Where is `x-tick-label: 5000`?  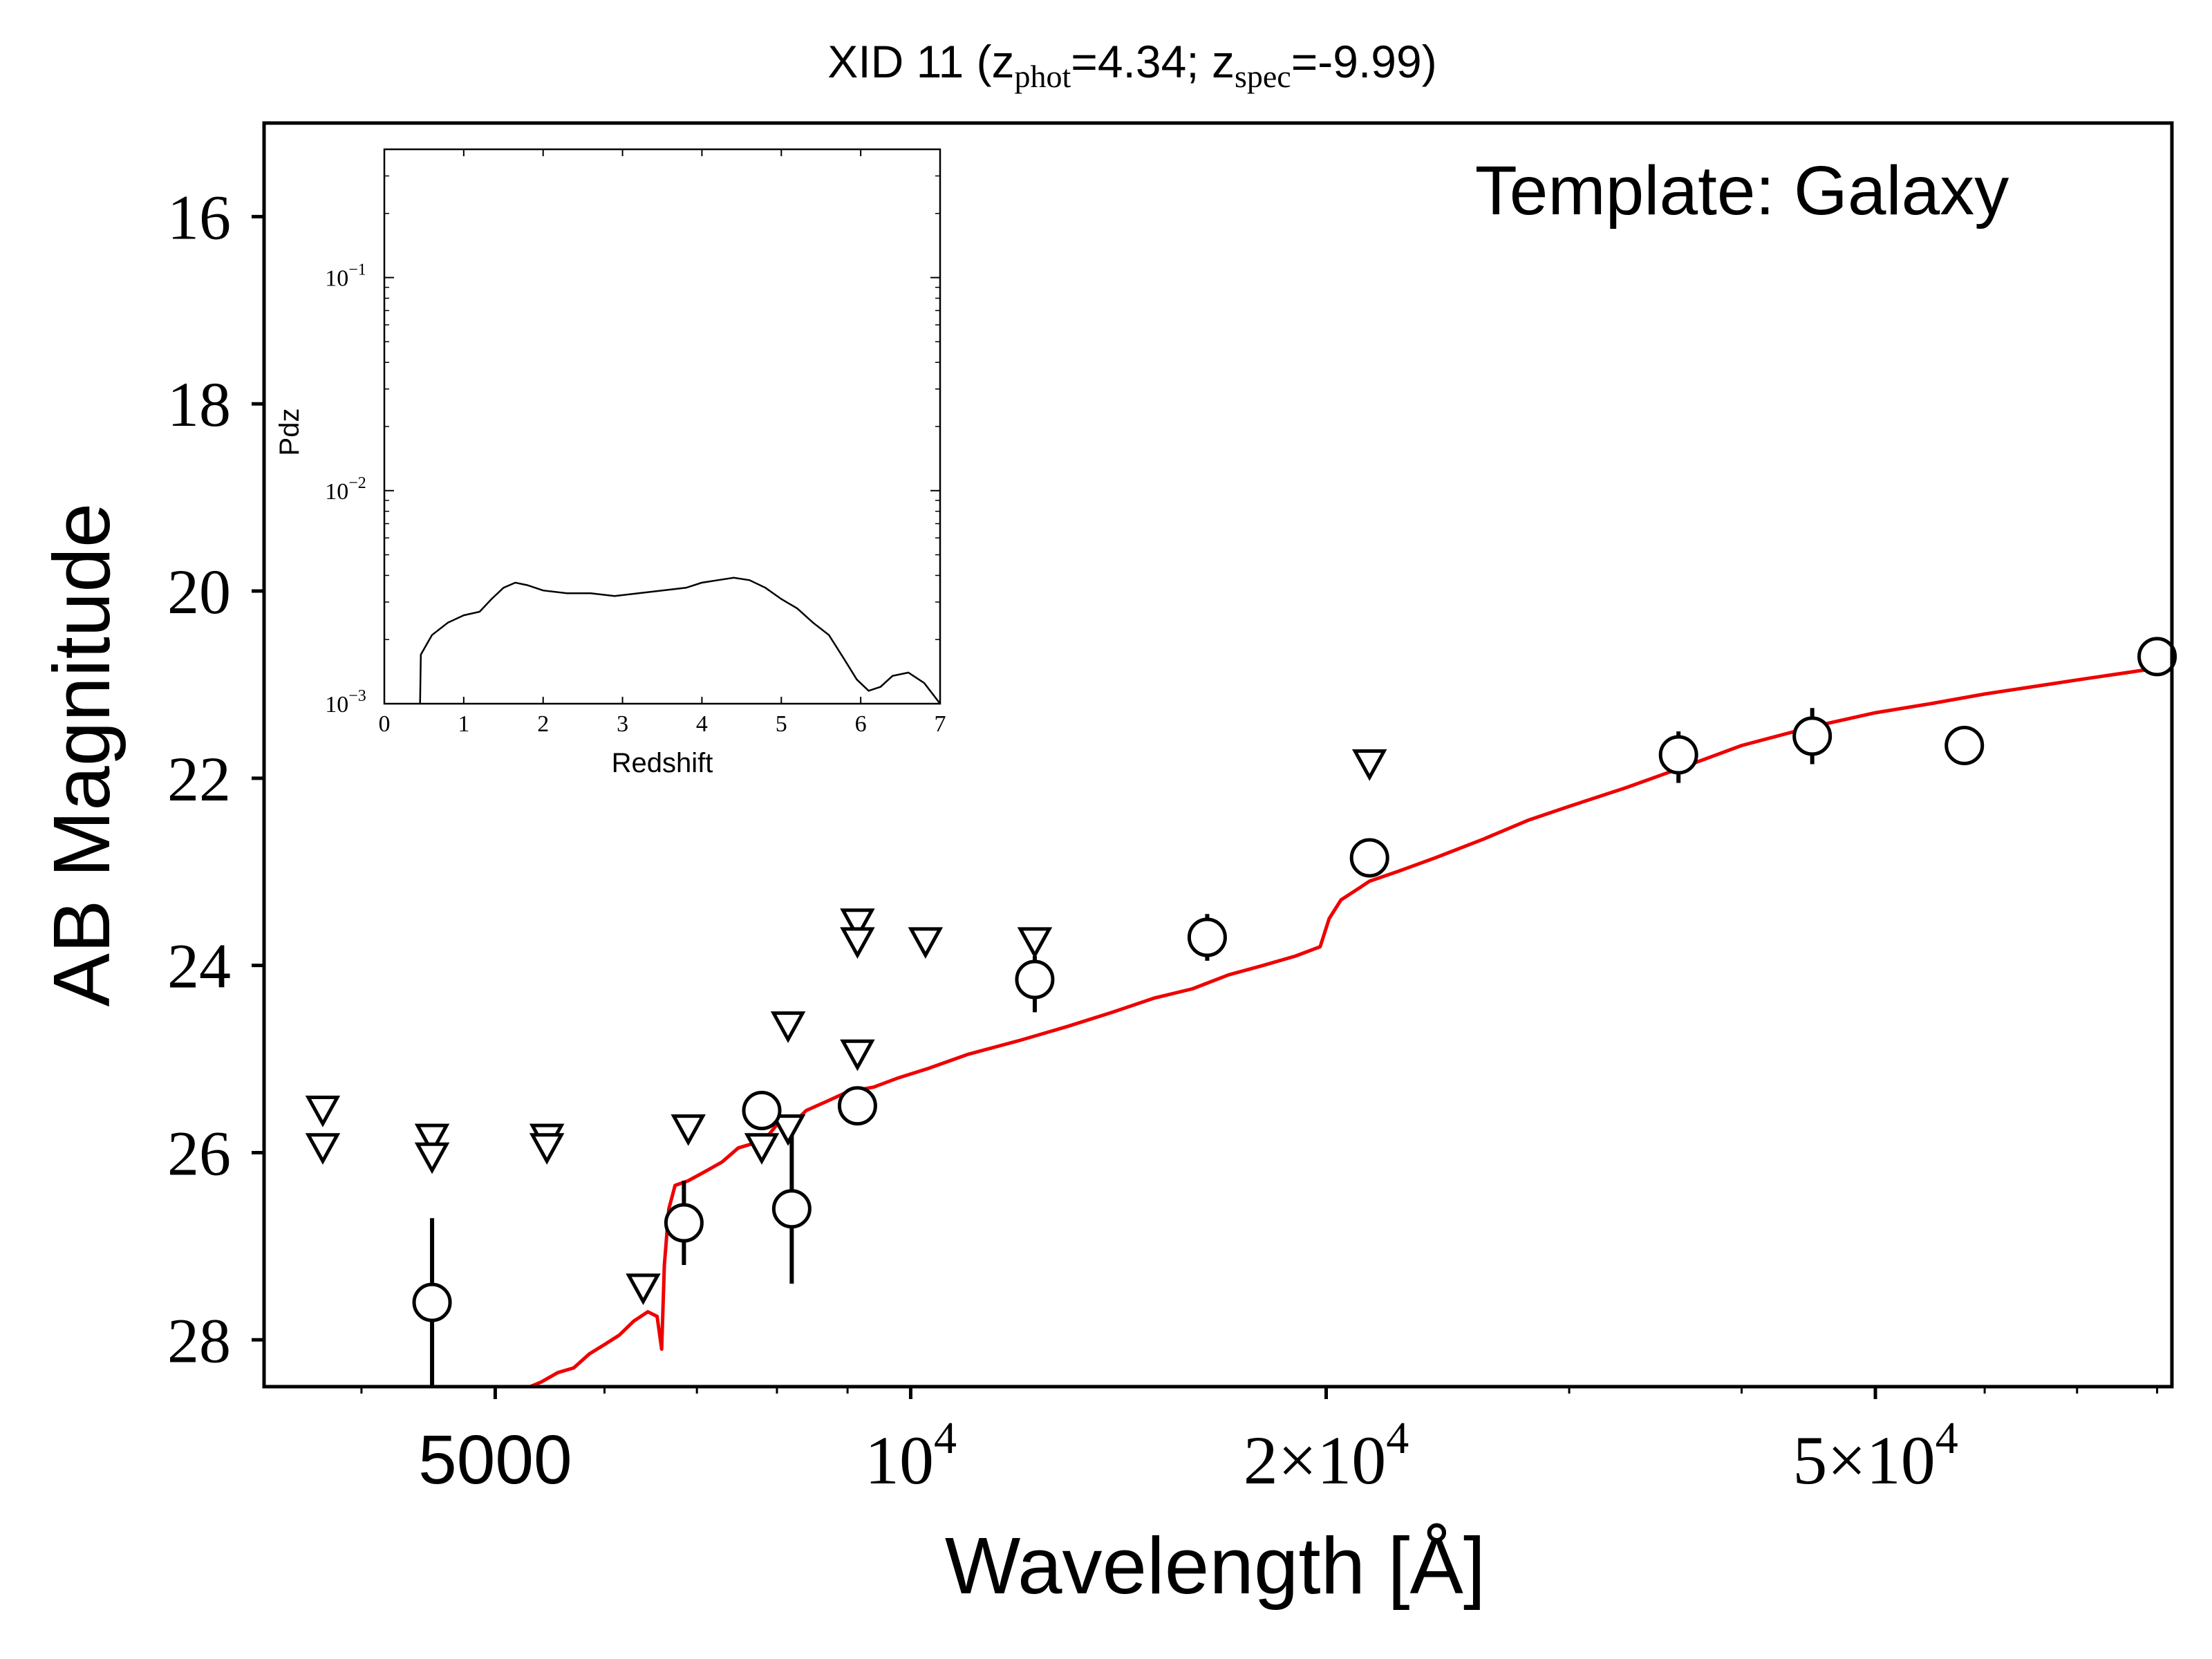
x-tick-label: 5000 is located at coordinates (495, 1460).